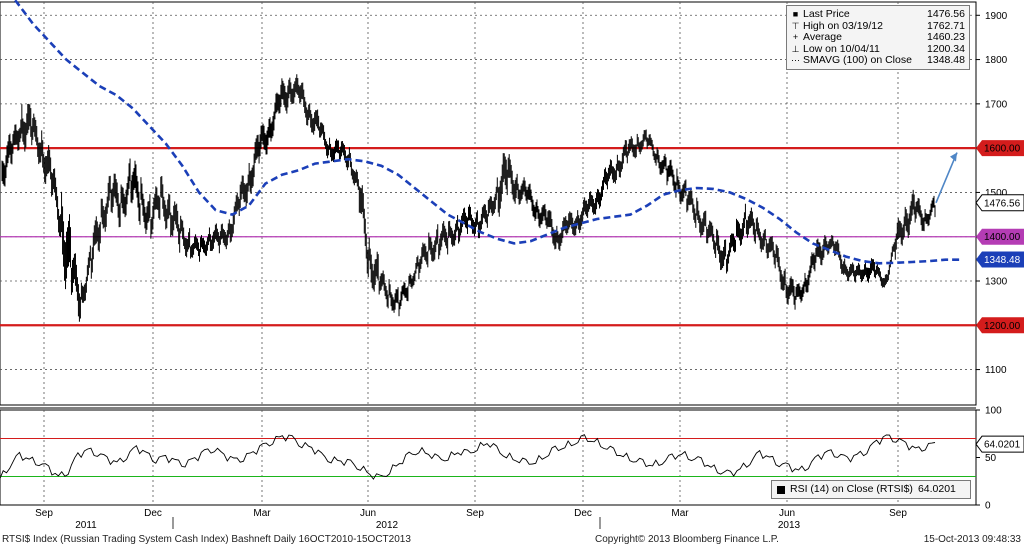  I want to click on rsi-y-tick-label: 50, so click(991, 458).